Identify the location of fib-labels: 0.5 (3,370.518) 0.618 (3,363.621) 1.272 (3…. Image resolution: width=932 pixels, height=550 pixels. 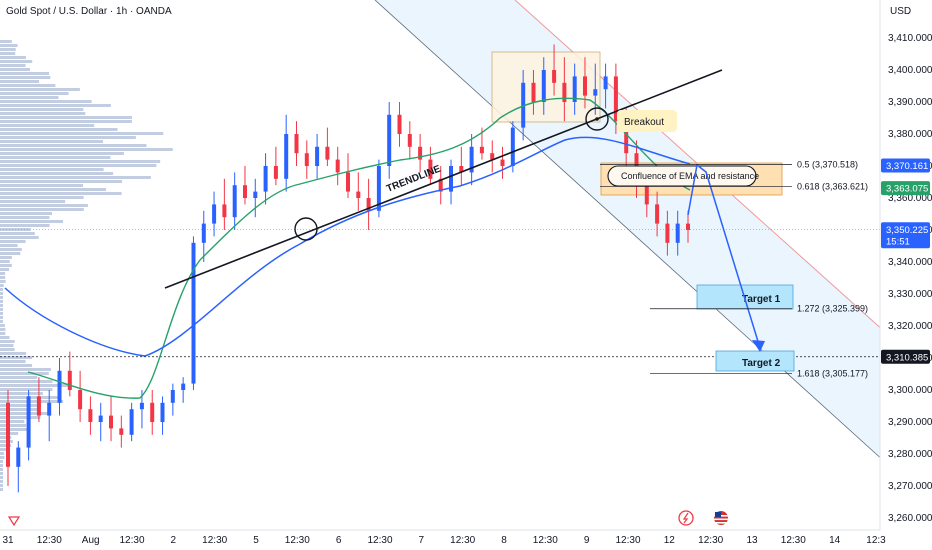
(734, 268).